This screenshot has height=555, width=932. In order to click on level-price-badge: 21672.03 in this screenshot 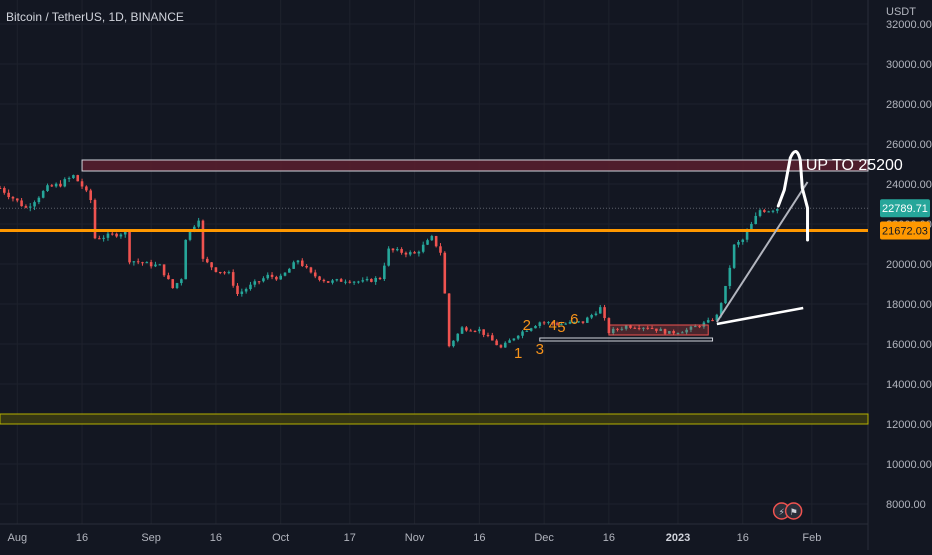, I will do `click(905, 230)`.